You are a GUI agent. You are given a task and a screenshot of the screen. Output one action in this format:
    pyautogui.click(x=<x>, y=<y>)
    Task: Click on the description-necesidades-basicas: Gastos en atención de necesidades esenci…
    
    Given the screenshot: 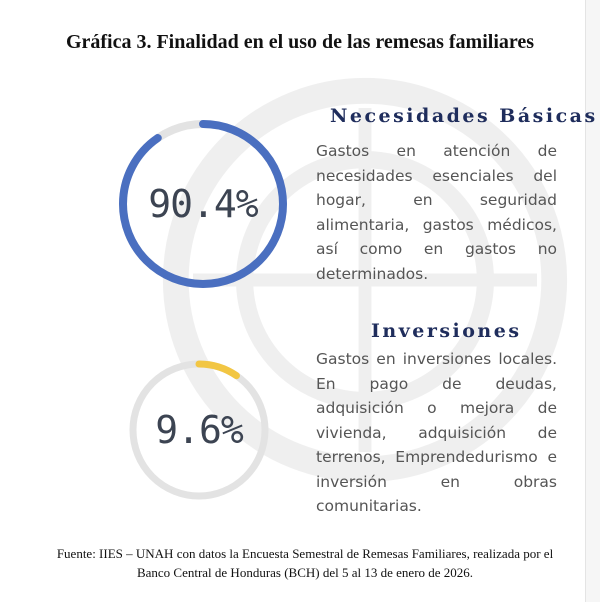 What is the action you would take?
    pyautogui.click(x=436, y=212)
    